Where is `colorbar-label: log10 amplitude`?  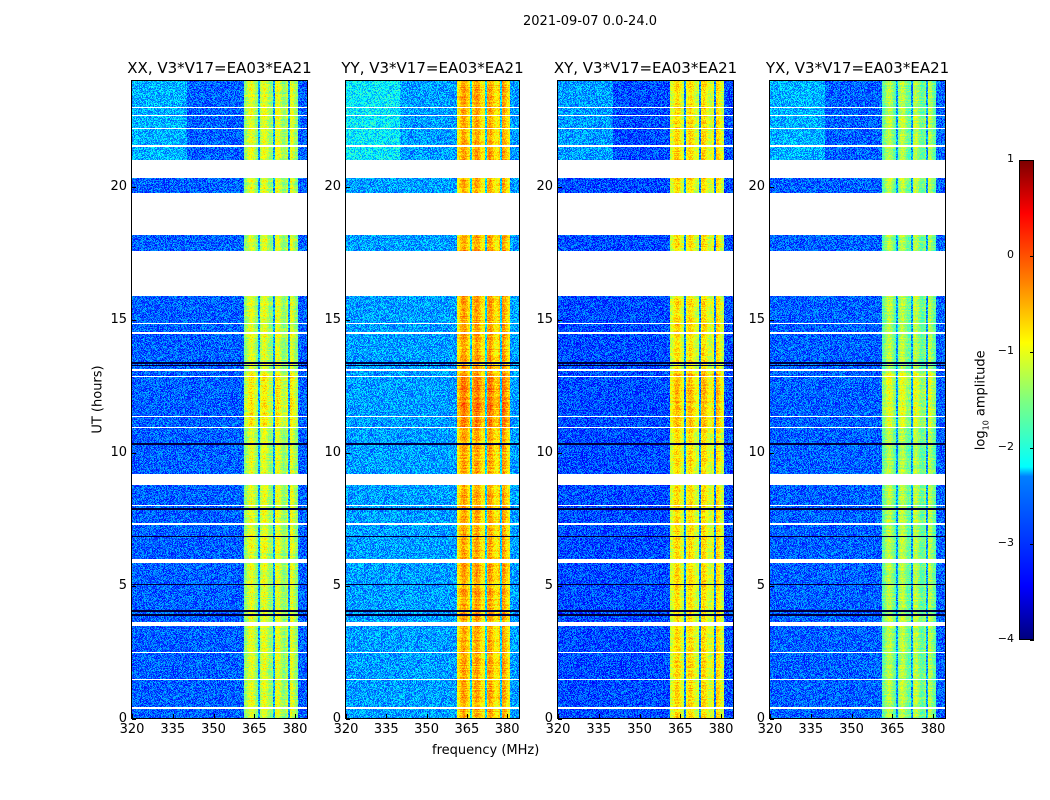 colorbar-label: log10 amplitude is located at coordinates (982, 400).